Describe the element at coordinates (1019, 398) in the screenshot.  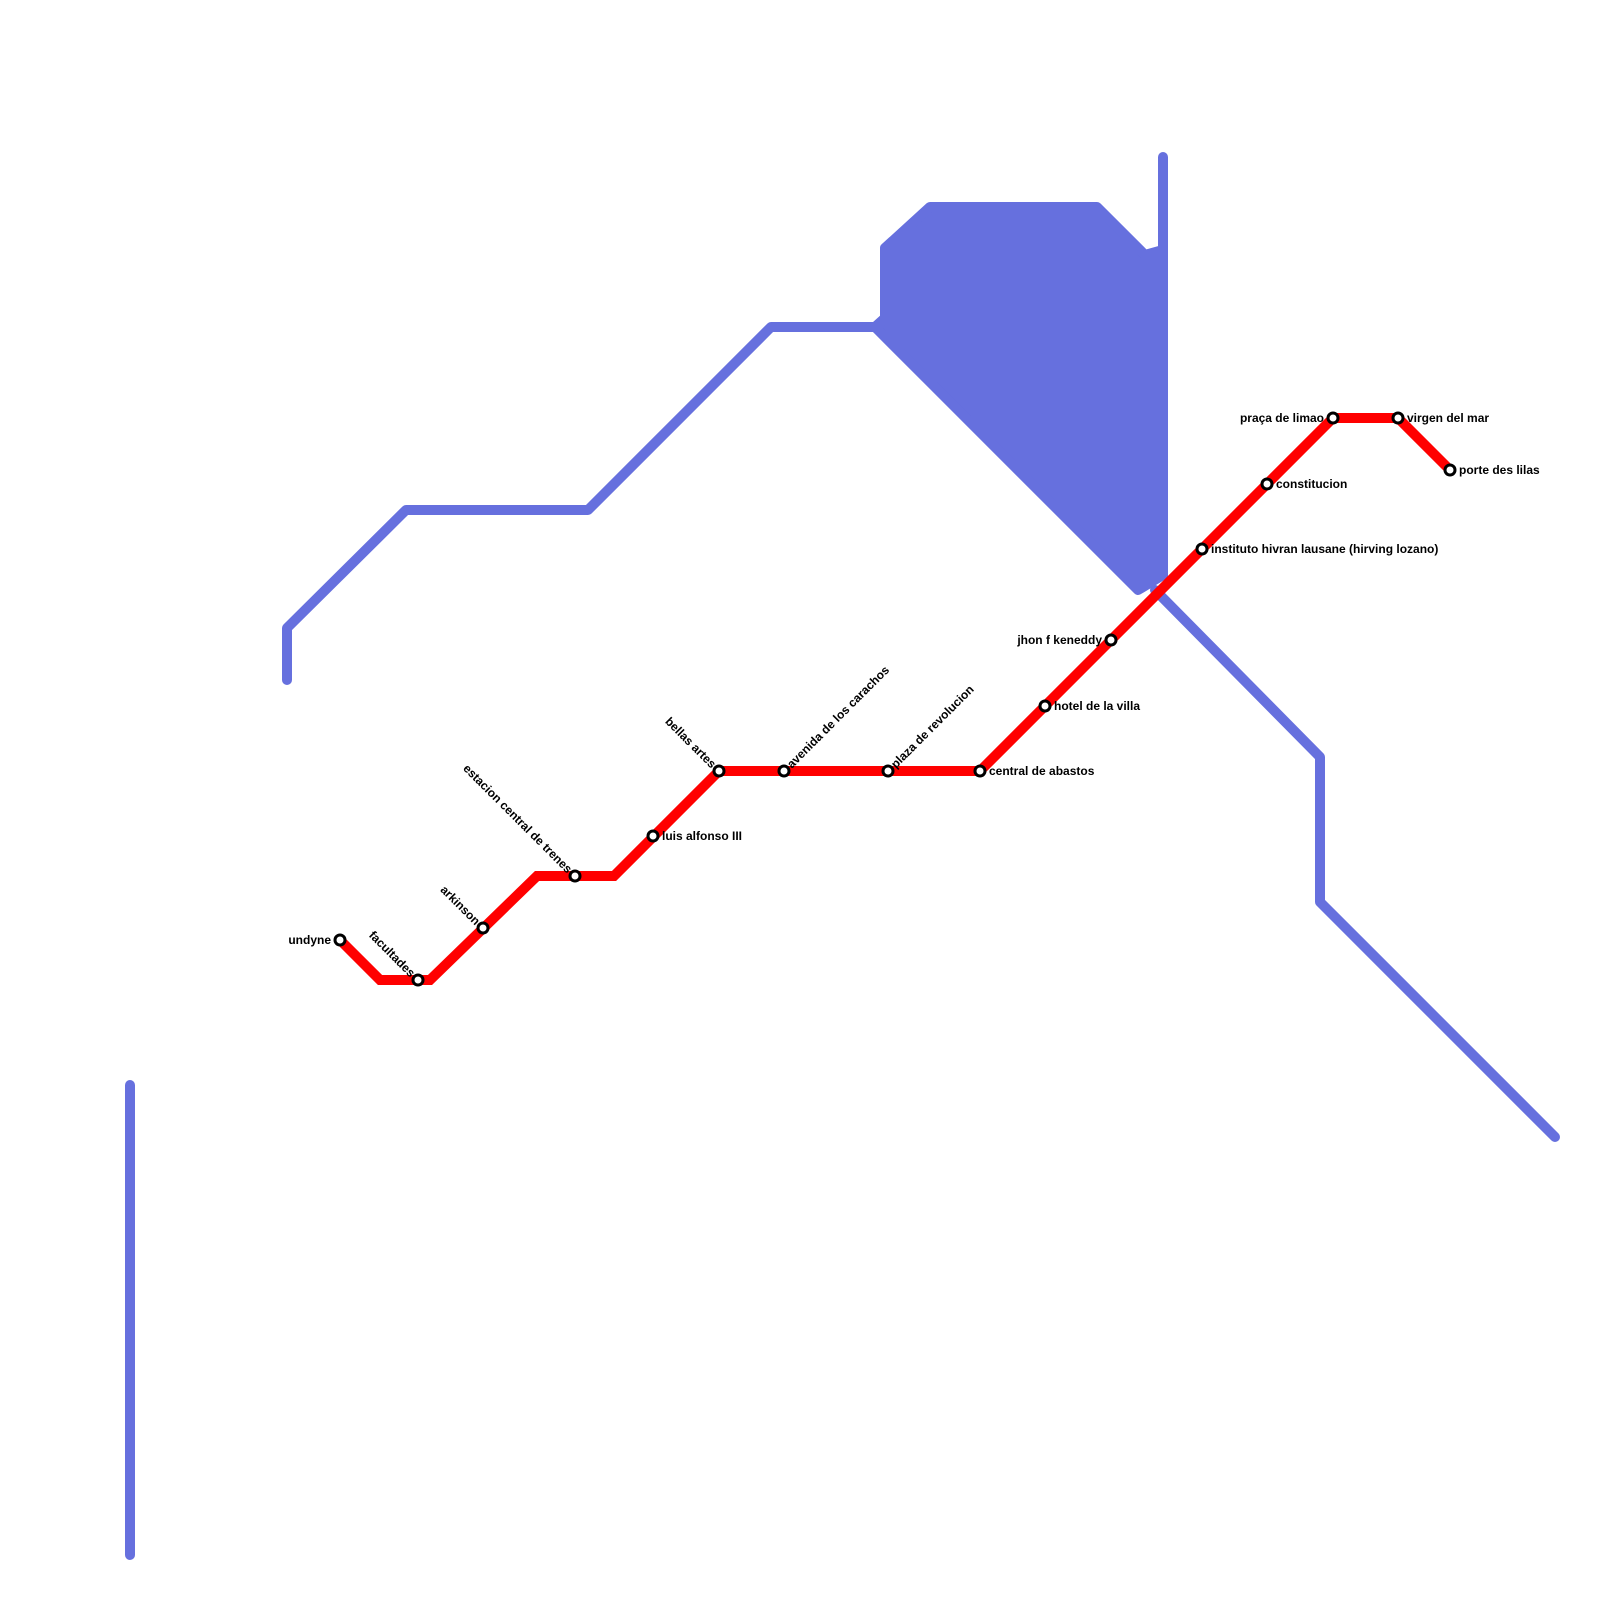
I see `blue-line-overlap-area` at that location.